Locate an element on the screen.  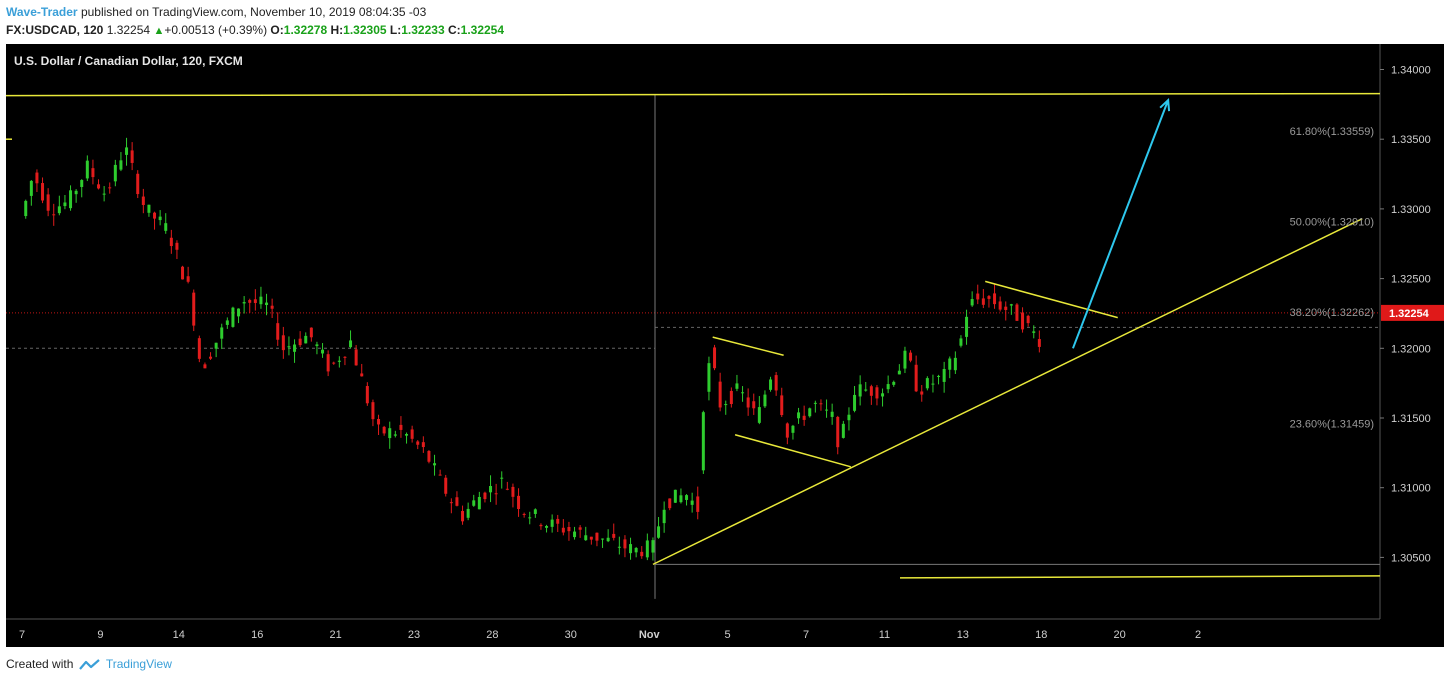
x-tick-label: 9 is located at coordinates (100, 635).